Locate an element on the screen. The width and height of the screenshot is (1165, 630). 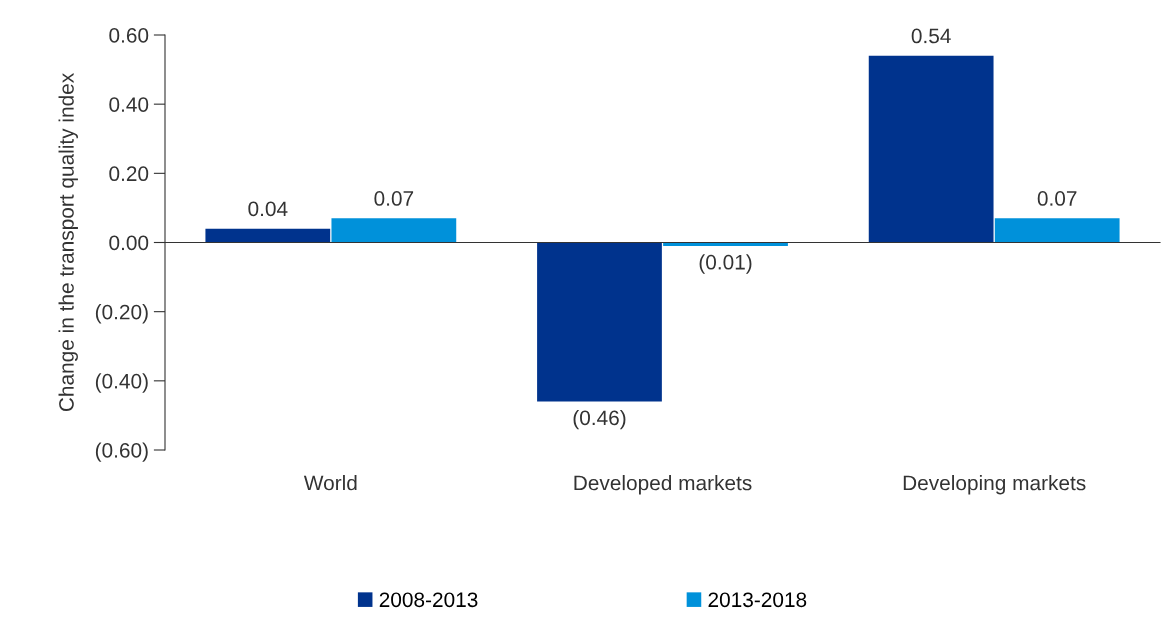
x-tick-label: World is located at coordinates (330, 483).